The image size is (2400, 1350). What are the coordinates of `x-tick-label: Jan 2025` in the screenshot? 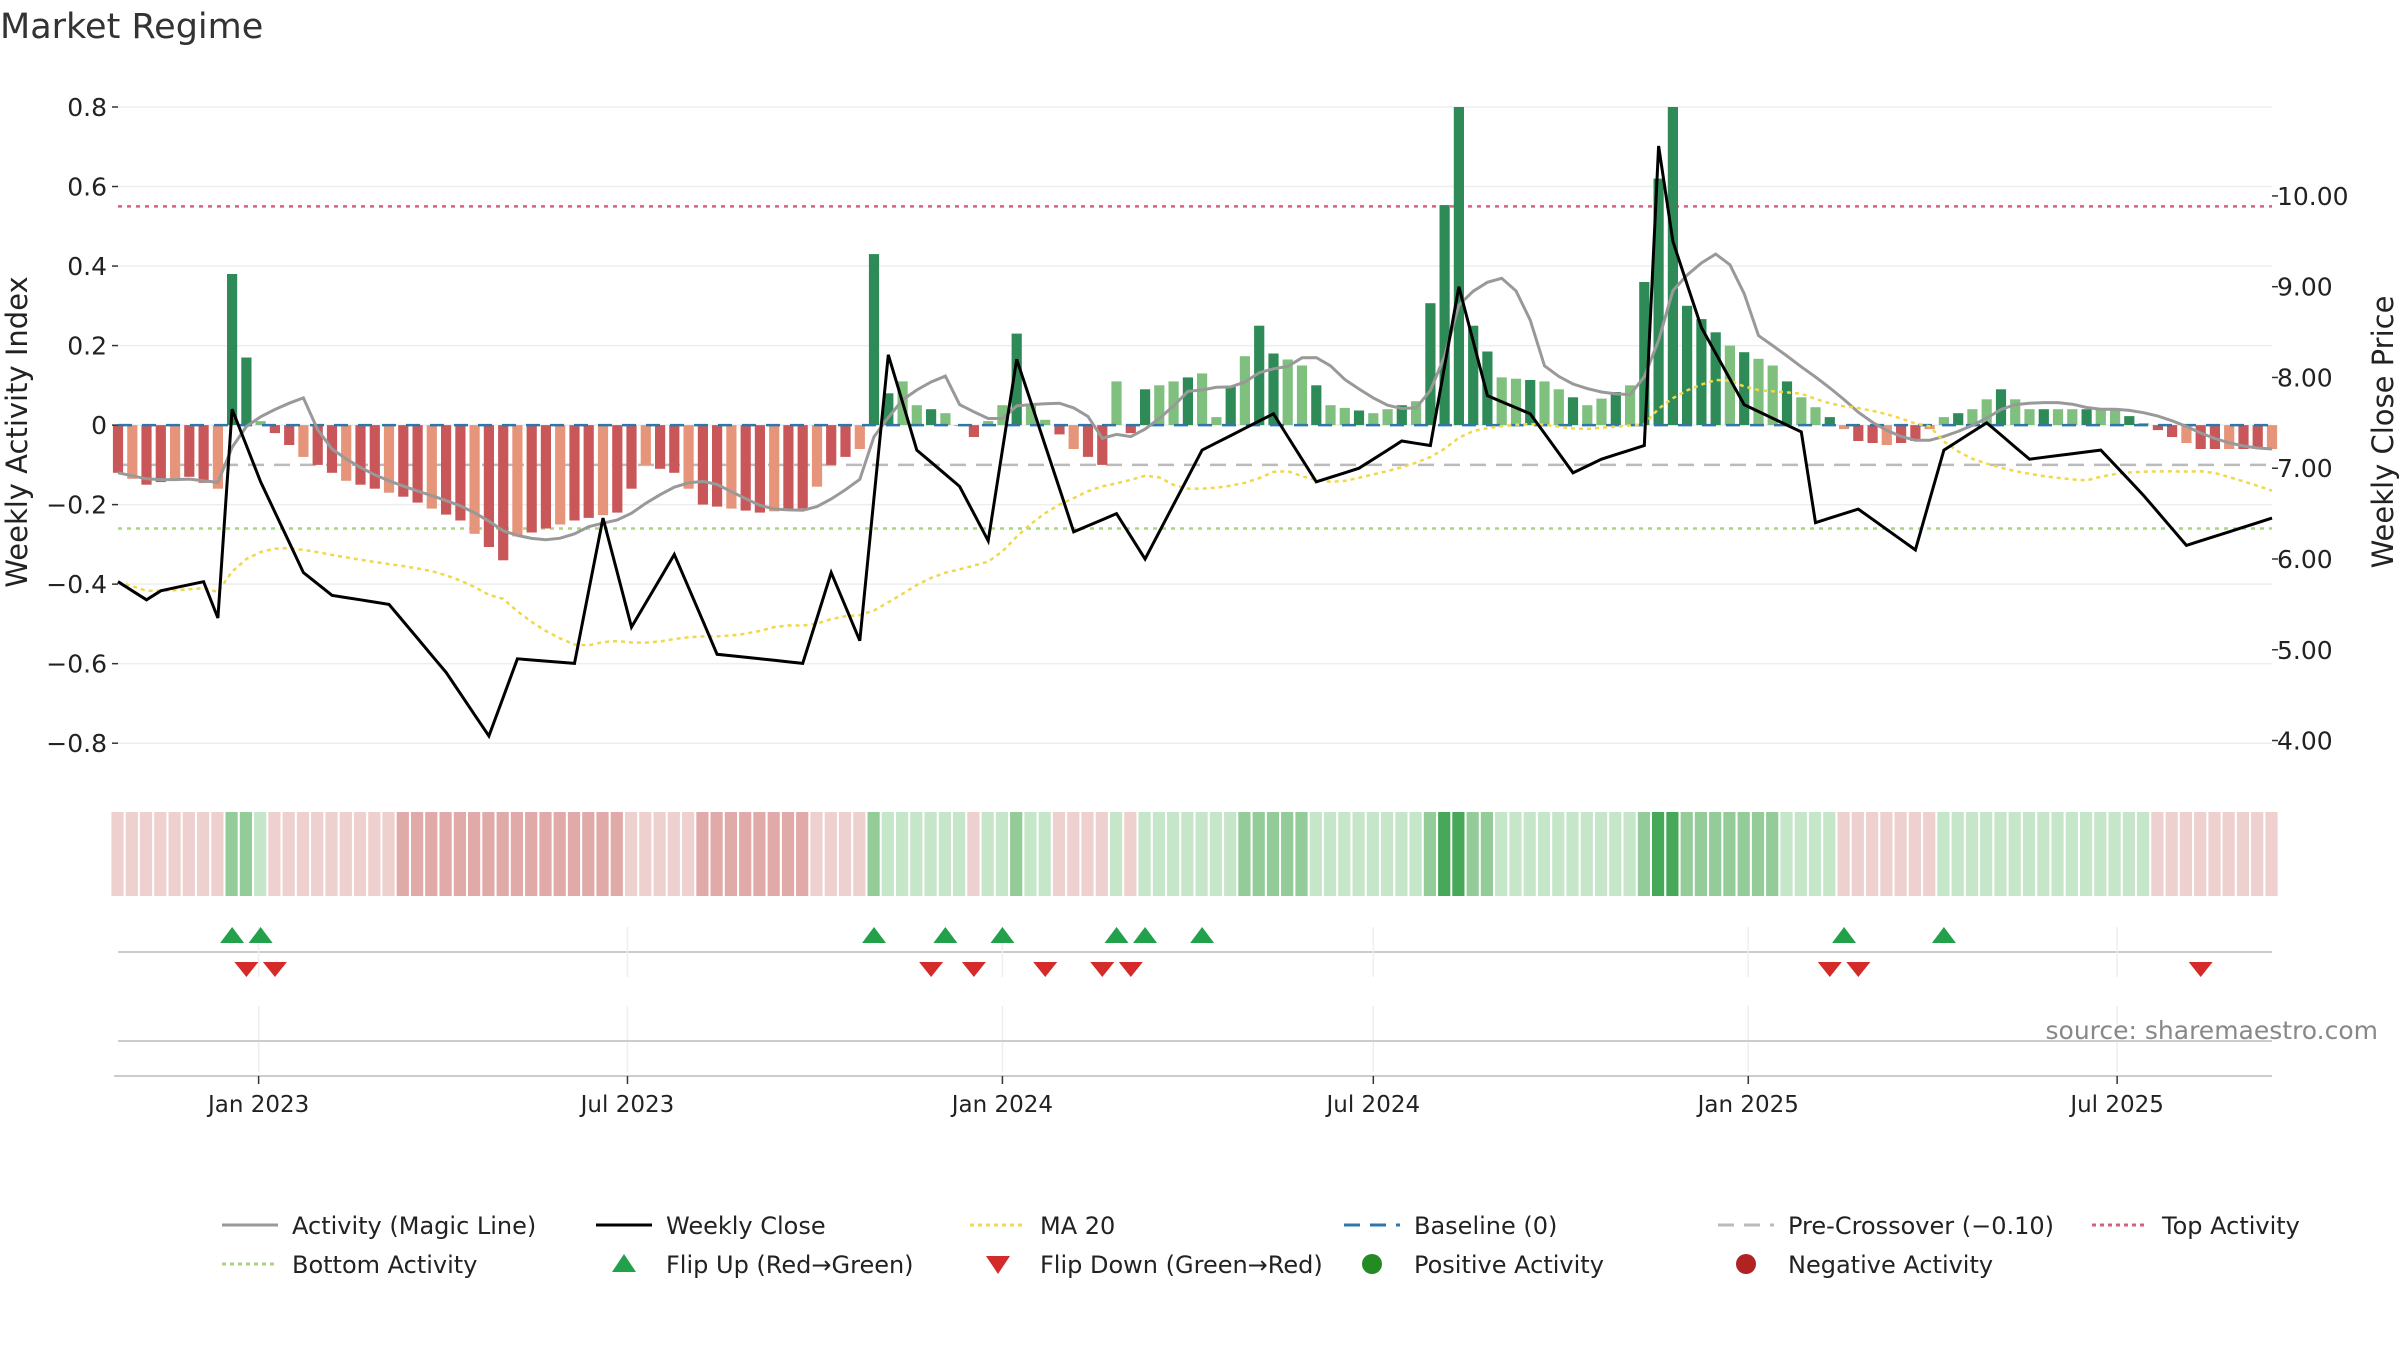 It's located at (1747, 1105).